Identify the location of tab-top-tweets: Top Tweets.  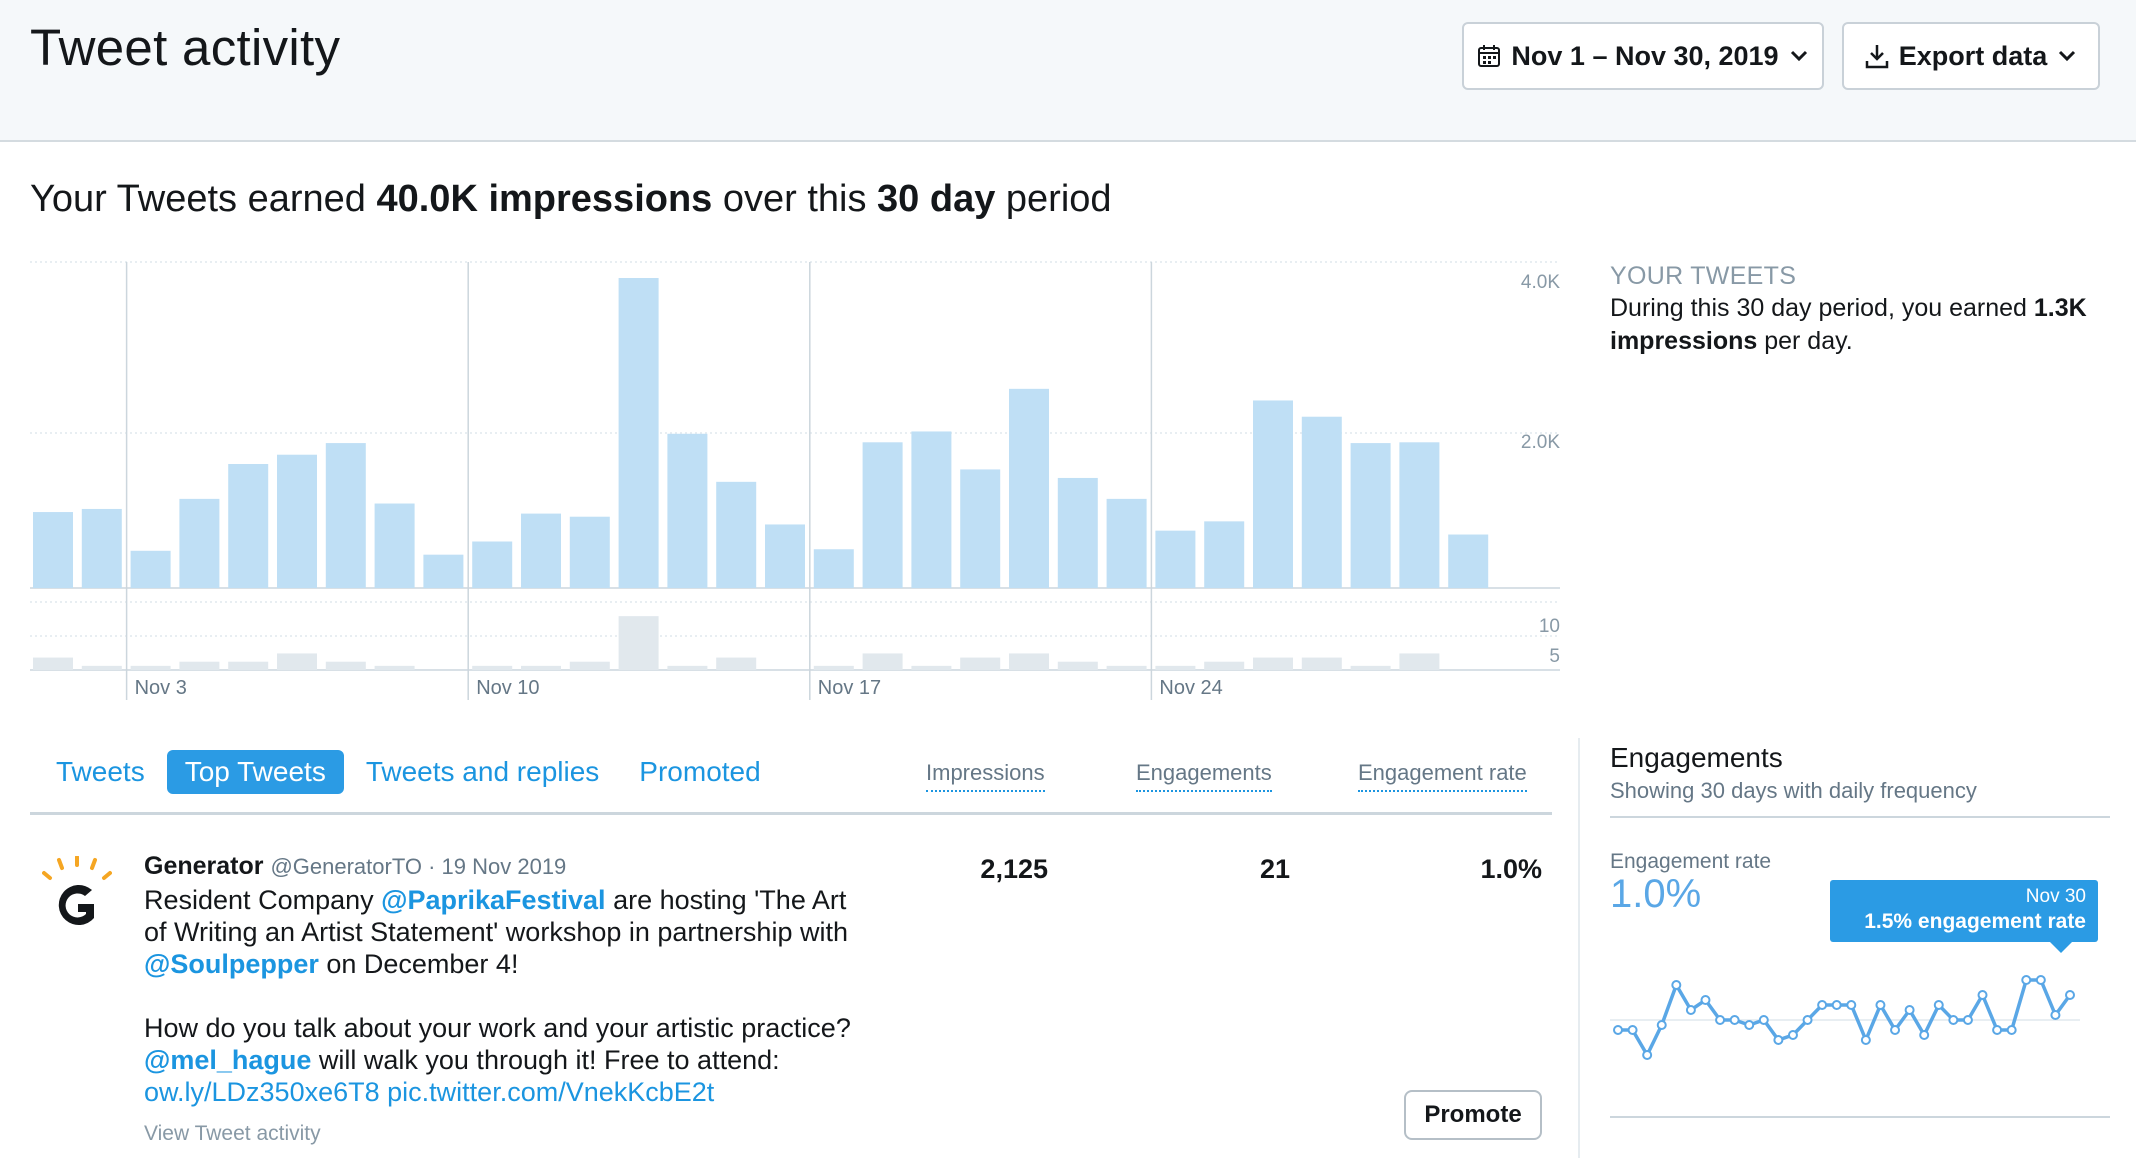
(255, 772).